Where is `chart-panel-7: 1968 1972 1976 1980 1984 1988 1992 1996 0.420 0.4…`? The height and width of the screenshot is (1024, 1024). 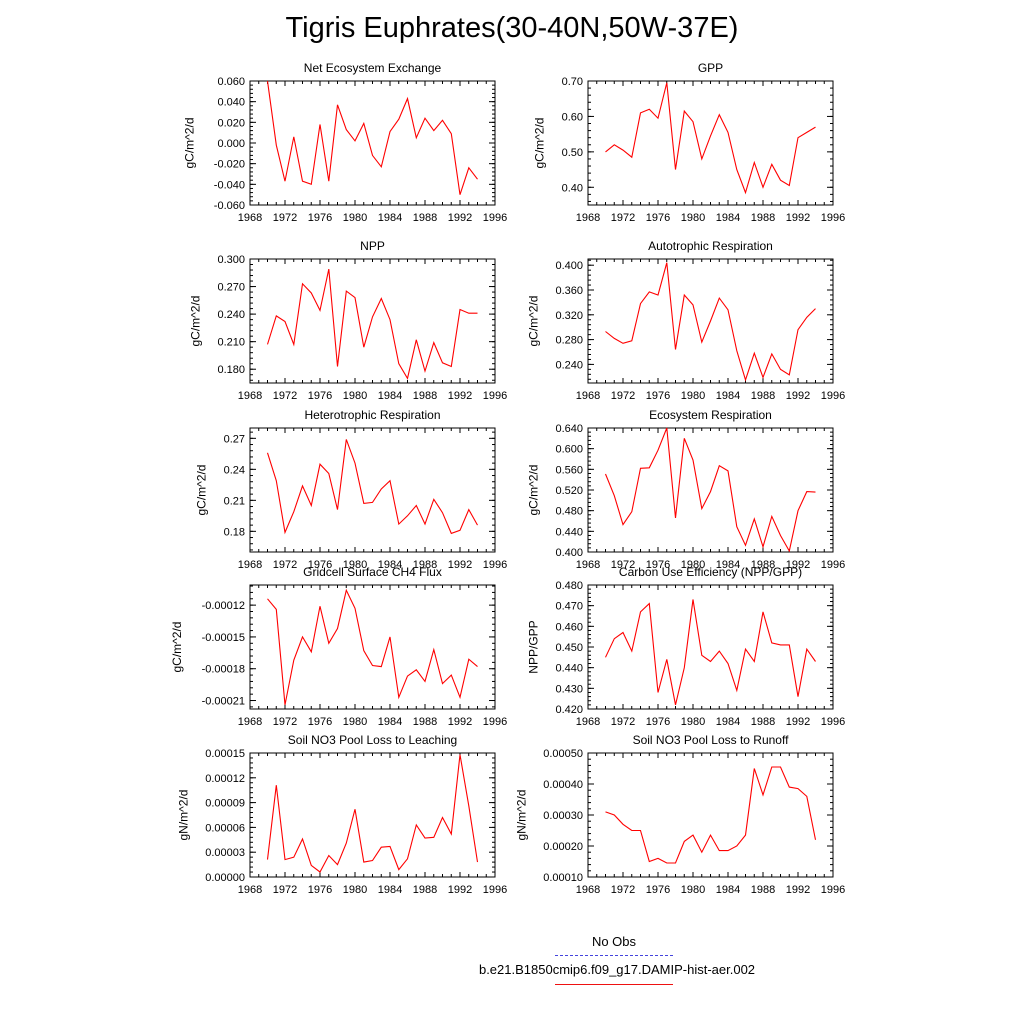 chart-panel-7: 1968 1972 1976 1980 1984 1988 1992 1996 0.420 0.4… is located at coordinates (686, 646).